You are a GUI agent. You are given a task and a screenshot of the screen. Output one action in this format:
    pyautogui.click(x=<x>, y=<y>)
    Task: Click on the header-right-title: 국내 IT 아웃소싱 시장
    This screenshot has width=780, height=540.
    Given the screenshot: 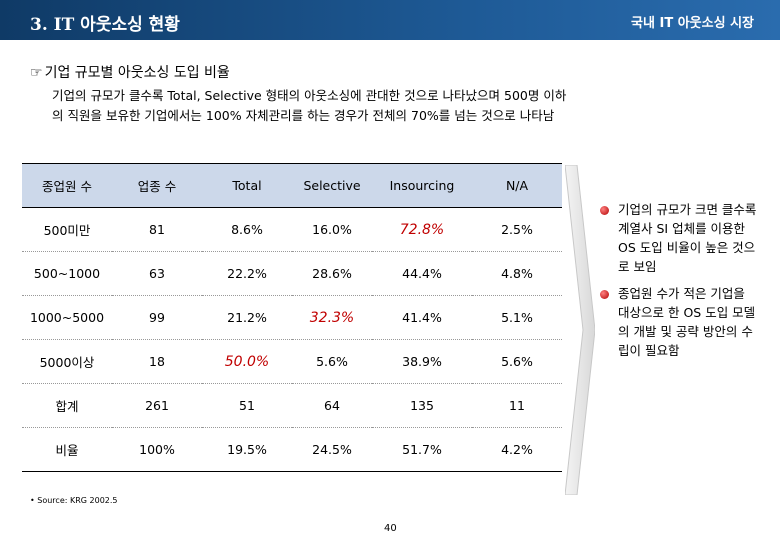 What is the action you would take?
    pyautogui.click(x=692, y=23)
    